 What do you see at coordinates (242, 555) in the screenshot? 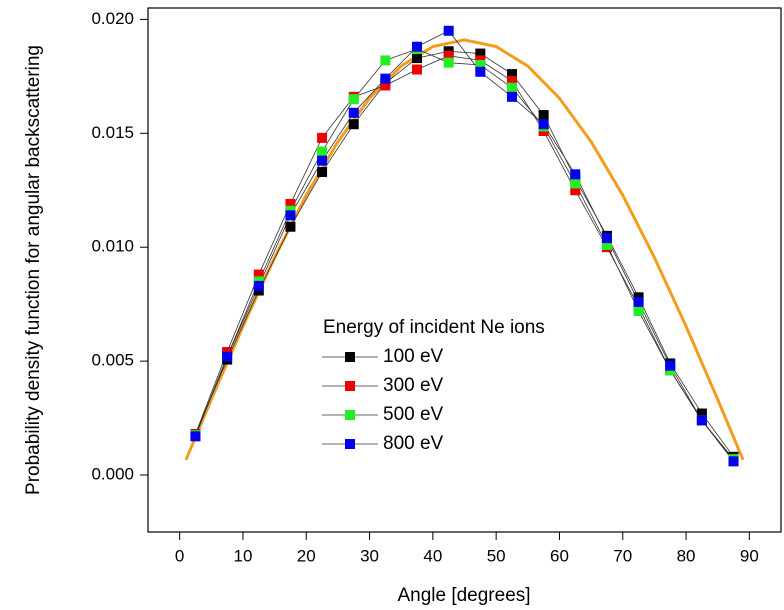
I see `x-tick-label: 10` at bounding box center [242, 555].